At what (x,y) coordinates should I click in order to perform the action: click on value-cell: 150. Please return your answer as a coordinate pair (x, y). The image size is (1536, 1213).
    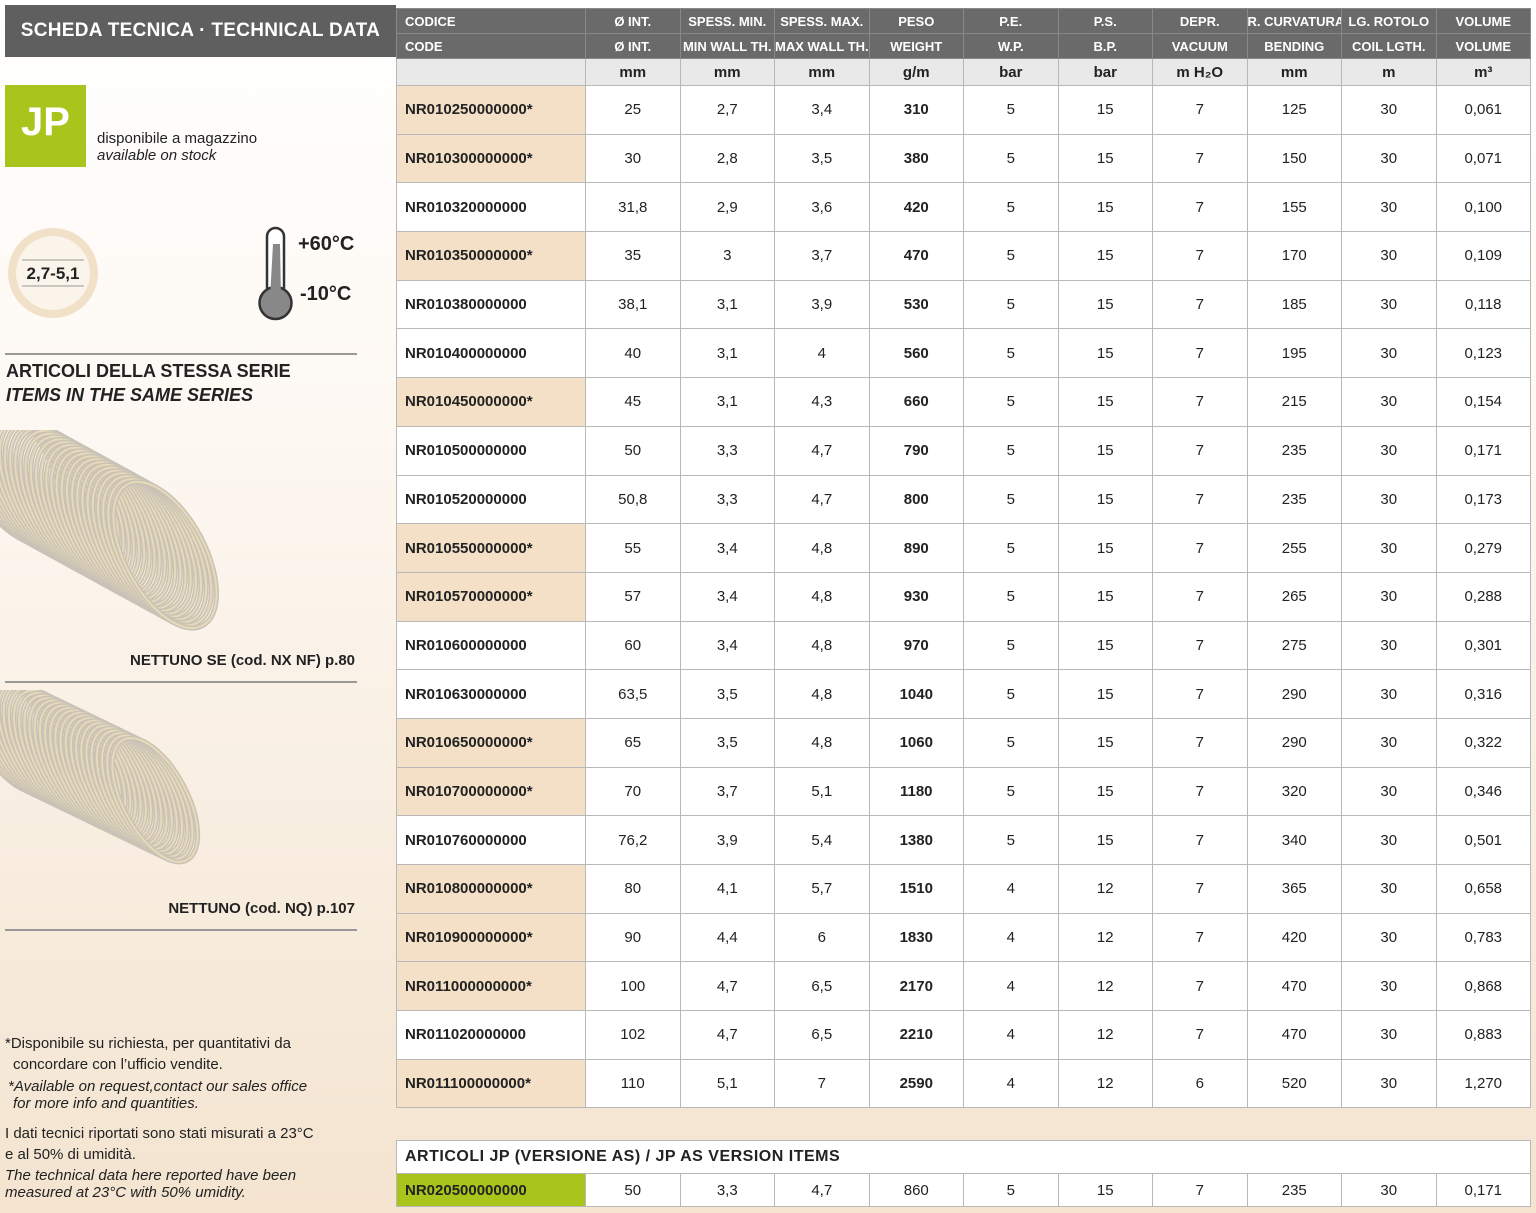
    Looking at the image, I should click on (1294, 158).